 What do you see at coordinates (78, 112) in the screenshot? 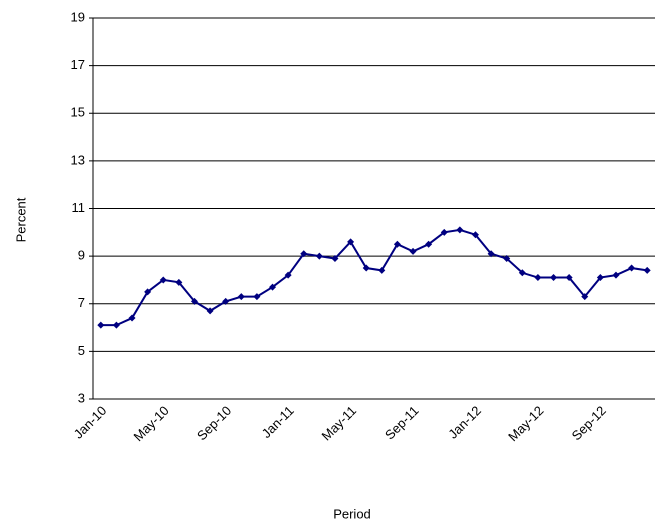
I see `y-tick-label: 15` at bounding box center [78, 112].